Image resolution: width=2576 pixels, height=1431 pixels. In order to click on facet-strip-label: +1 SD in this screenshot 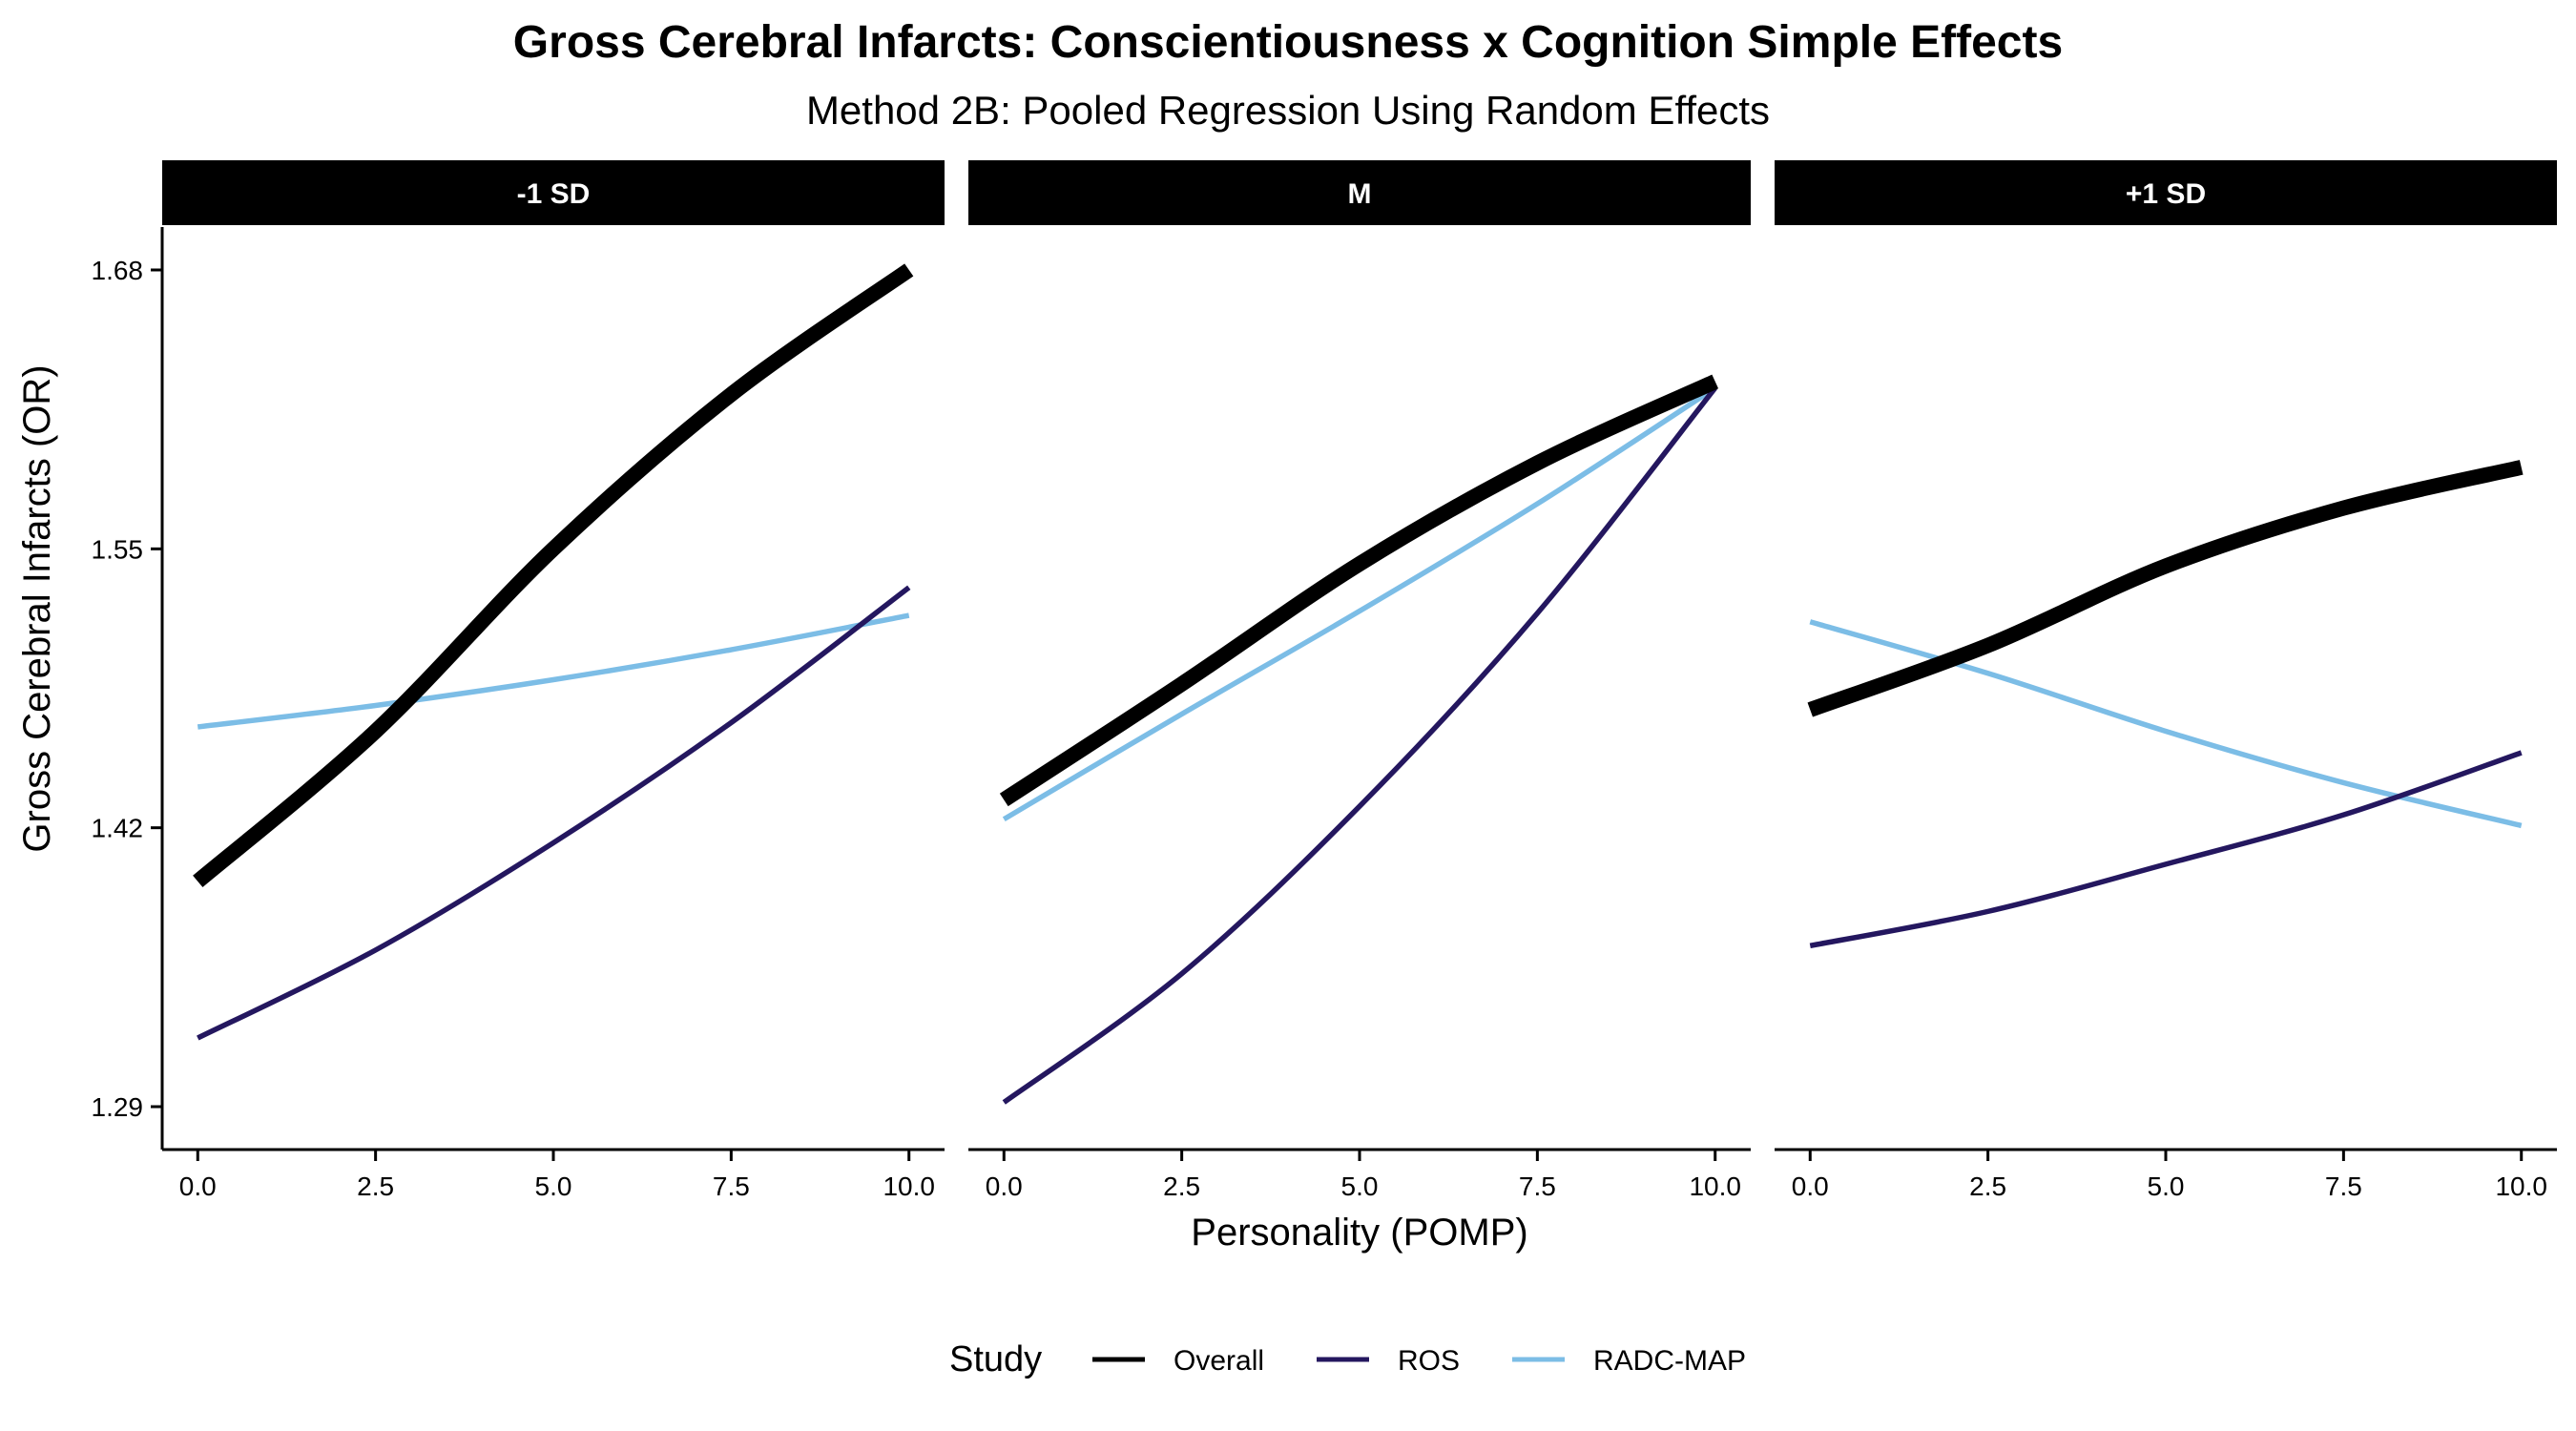, I will do `click(2166, 194)`.